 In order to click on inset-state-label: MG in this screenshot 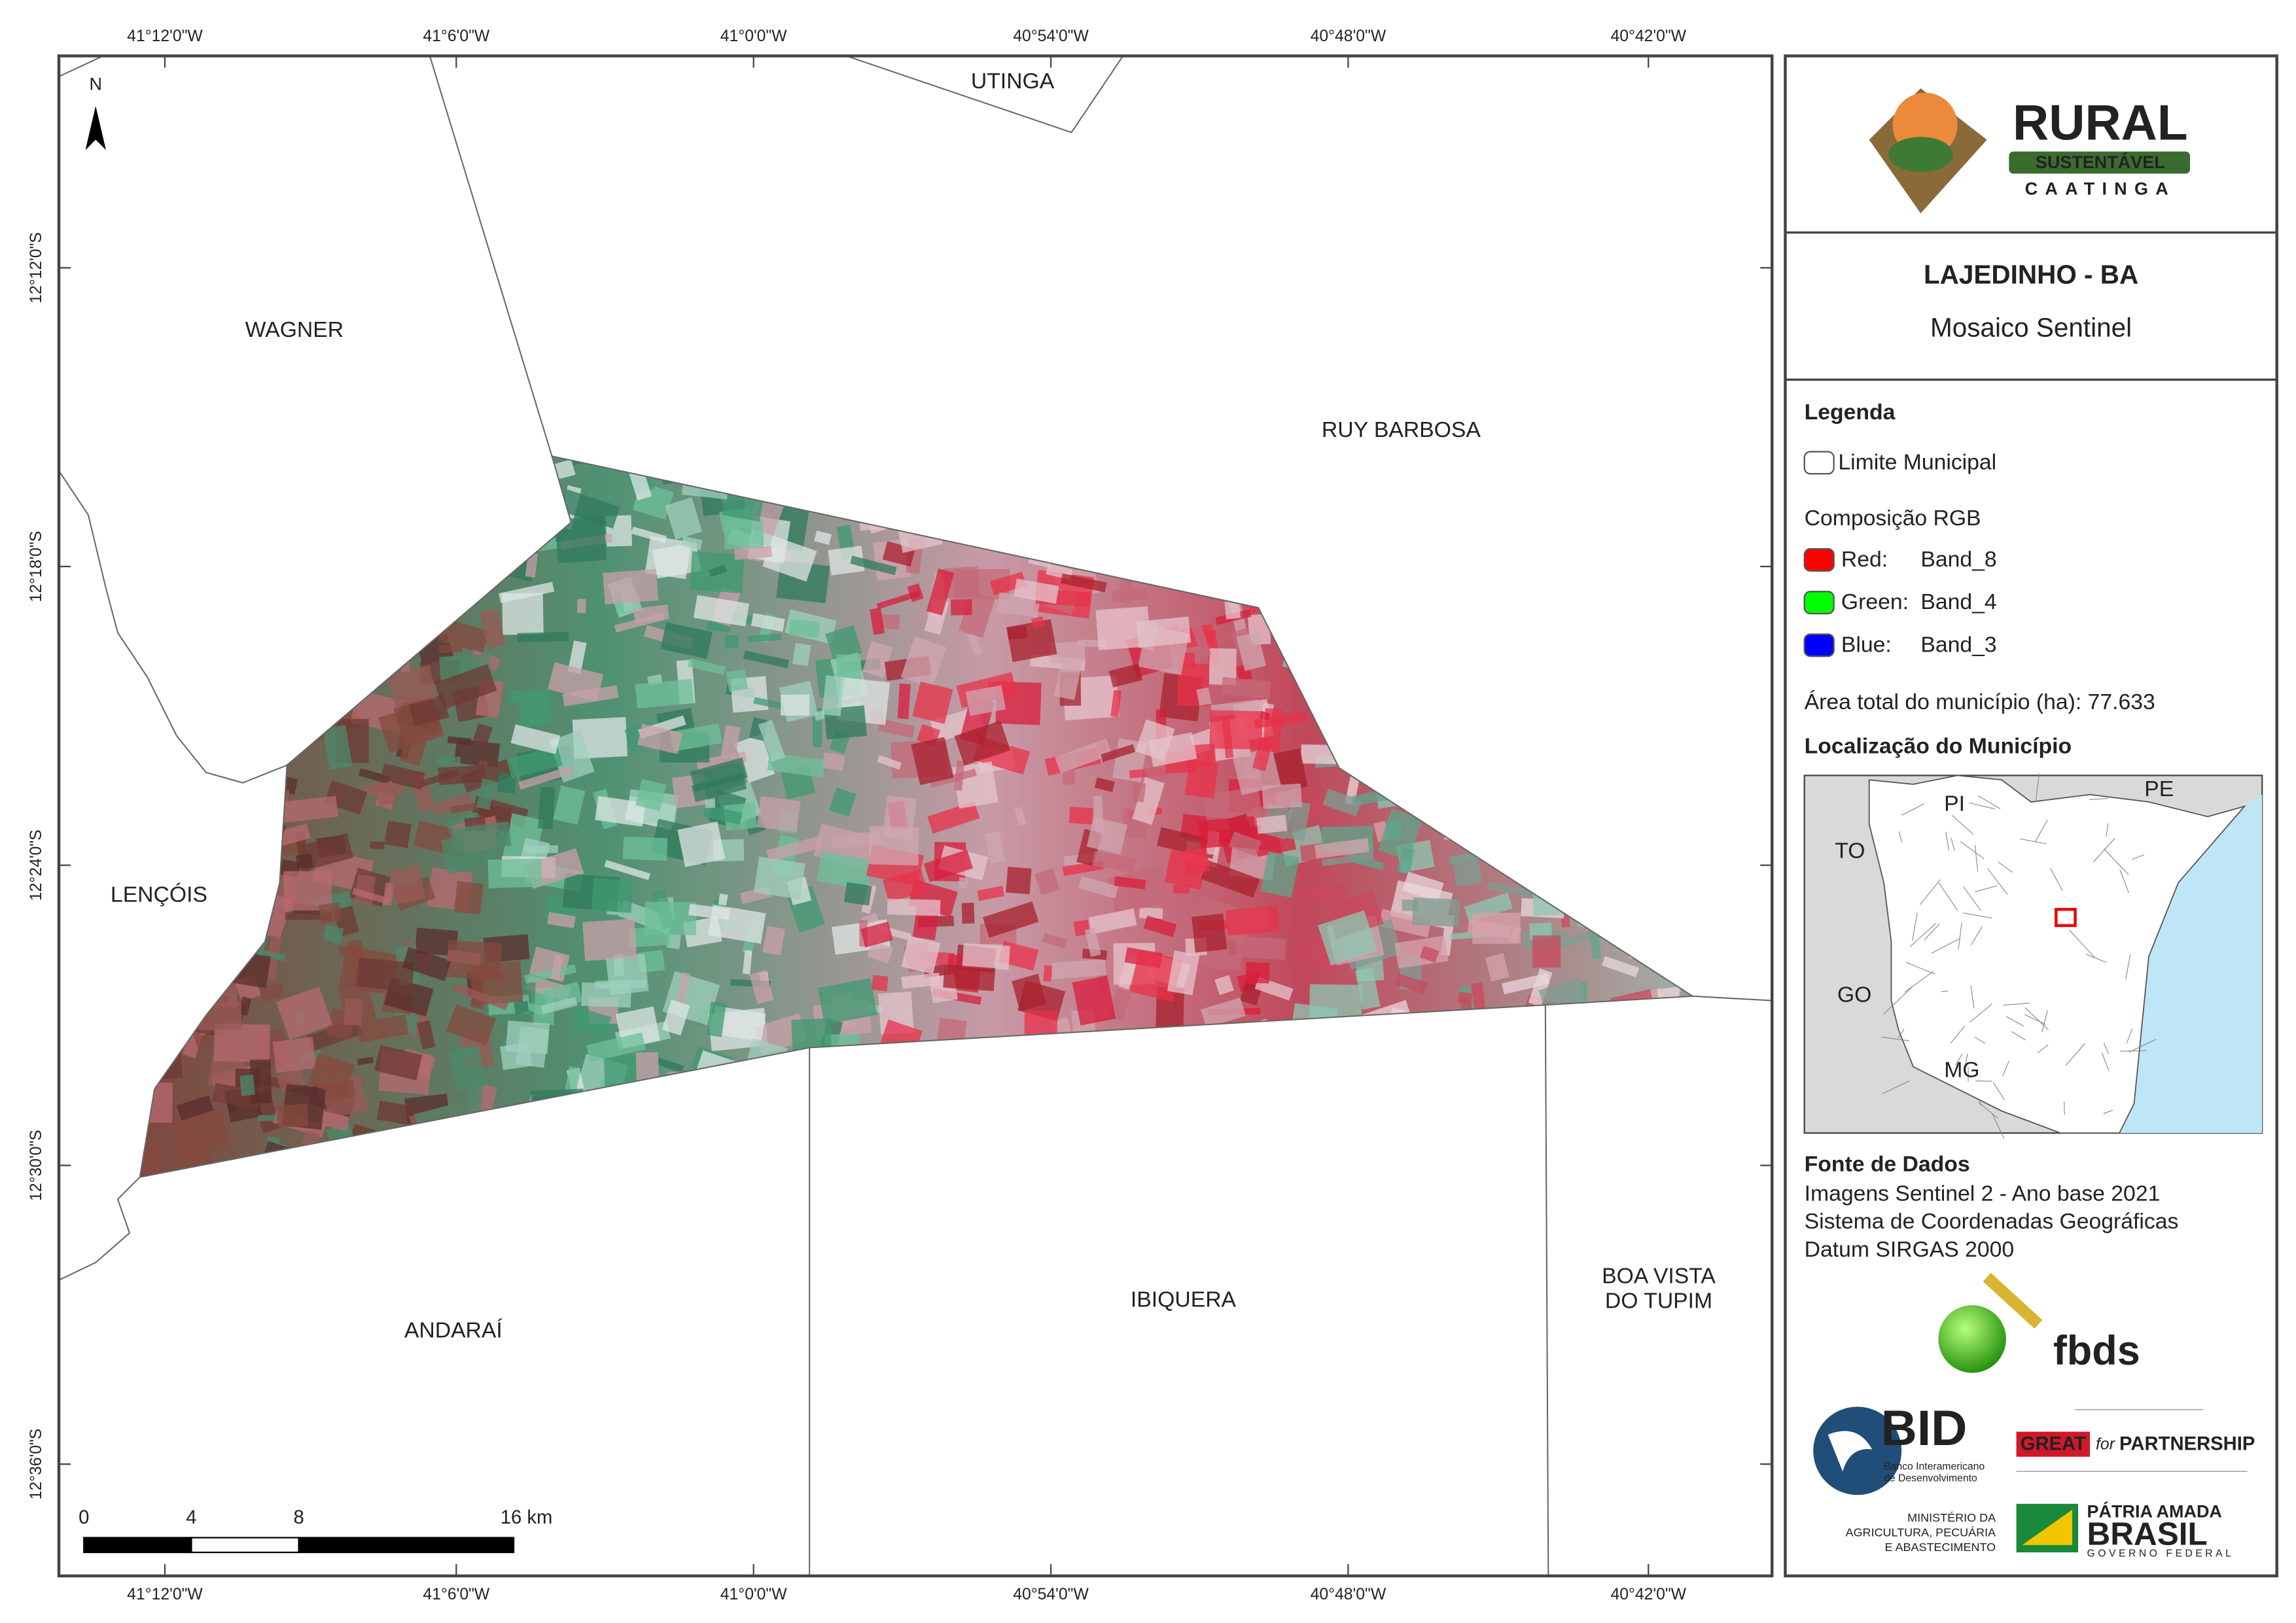, I will do `click(1962, 1070)`.